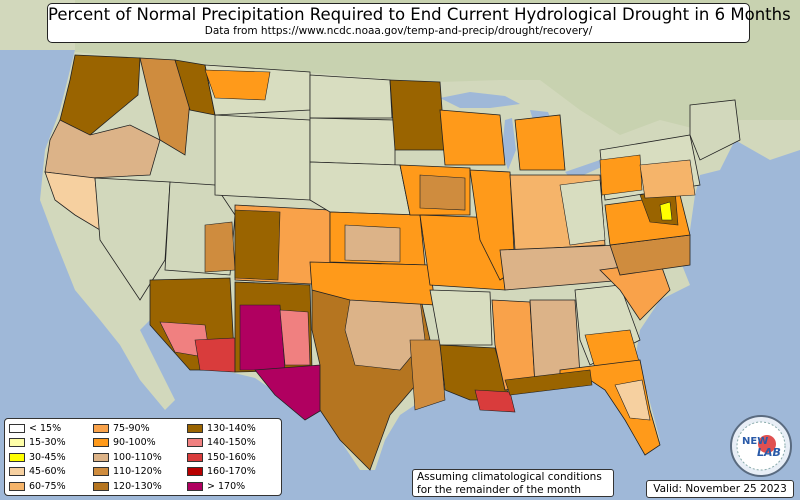 The width and height of the screenshot is (800, 500). I want to click on legend-label: 150-160%, so click(231, 457).